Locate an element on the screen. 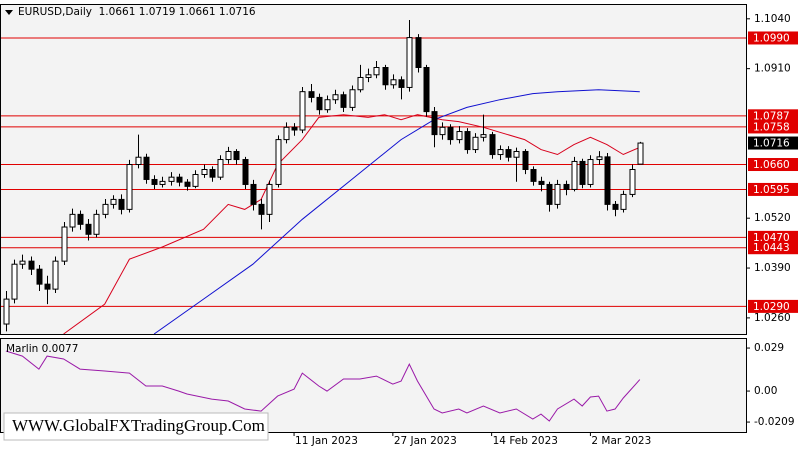 The width and height of the screenshot is (804, 453). menu-triangle is located at coordinates (9, 12).